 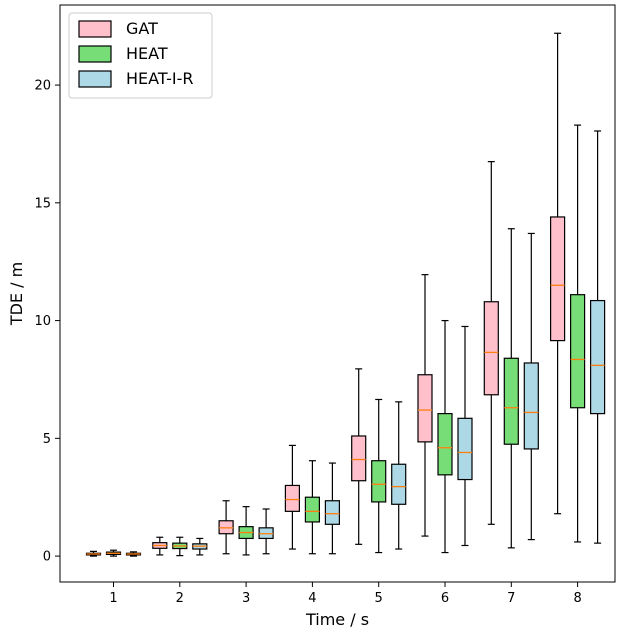 What do you see at coordinates (47, 557) in the screenshot?
I see `y-tick-label: 0` at bounding box center [47, 557].